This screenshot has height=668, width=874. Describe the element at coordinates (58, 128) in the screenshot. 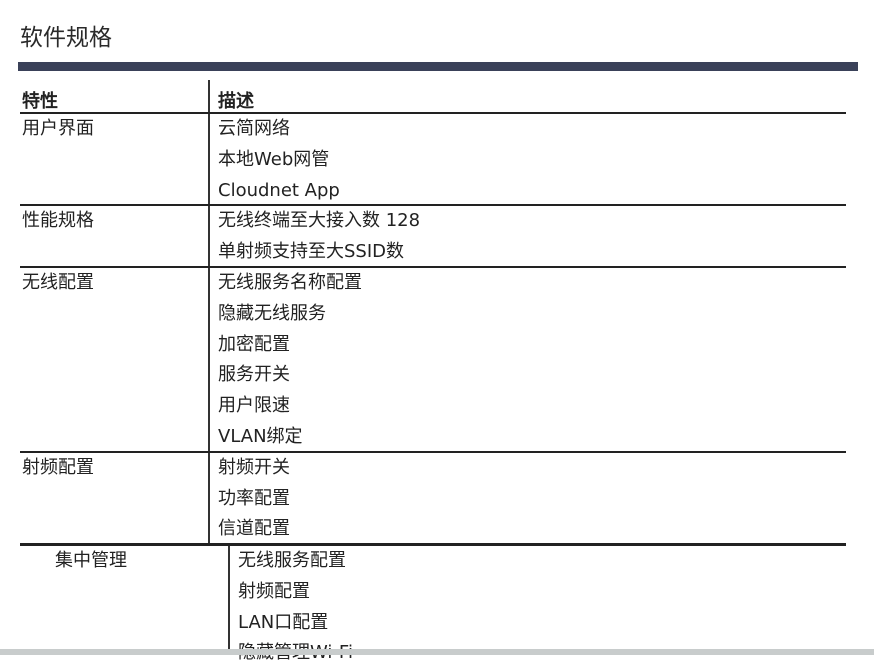

I see `feature-cell: 用户界面` at that location.